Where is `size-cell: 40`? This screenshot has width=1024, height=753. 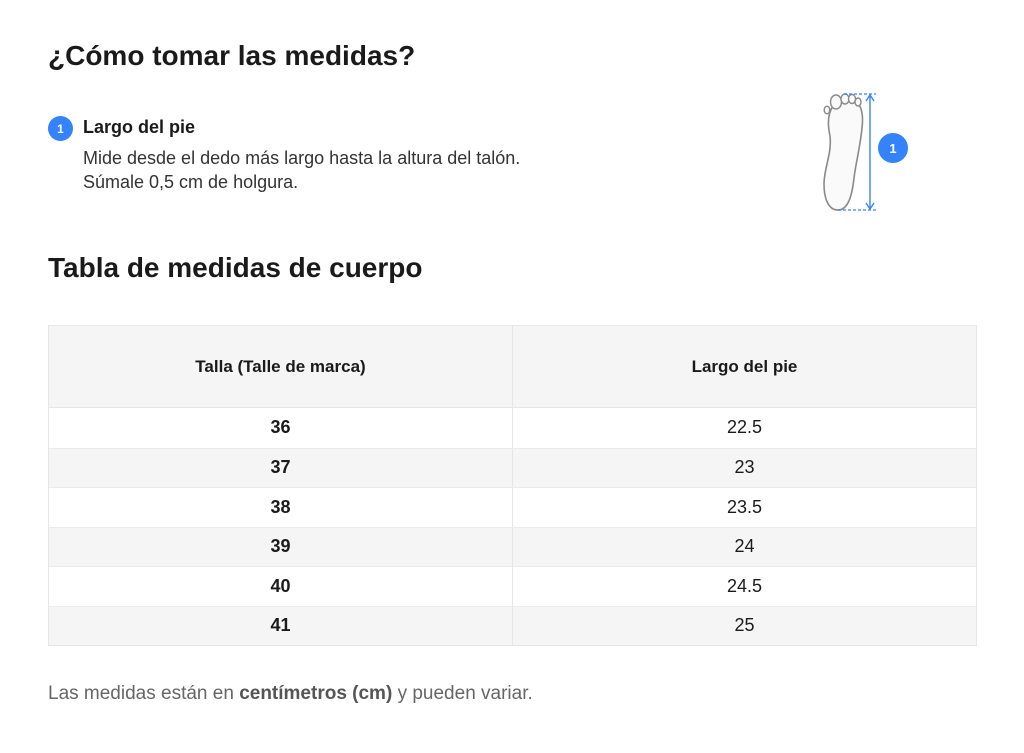
size-cell: 40 is located at coordinates (280, 585).